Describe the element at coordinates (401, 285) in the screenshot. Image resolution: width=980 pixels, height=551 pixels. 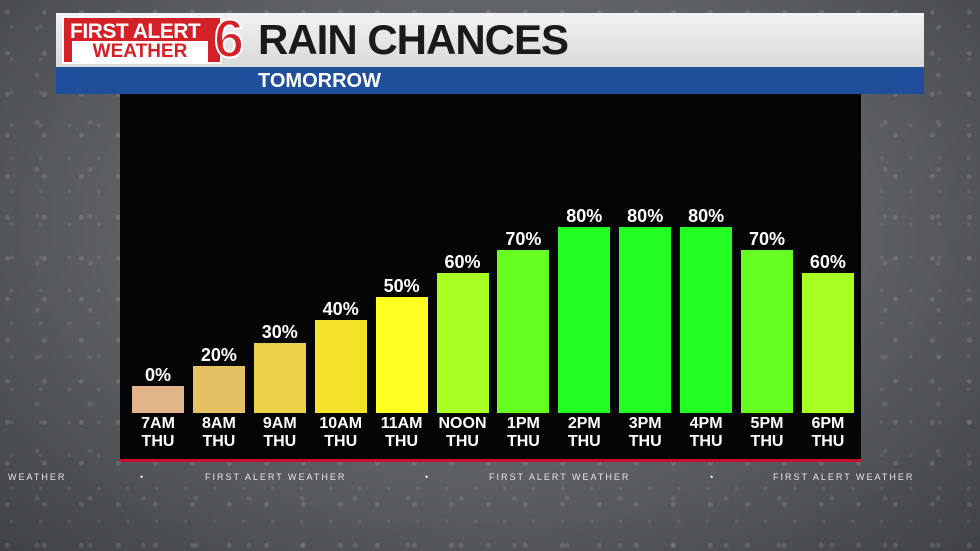
I see `bar-value-label: 50%` at that location.